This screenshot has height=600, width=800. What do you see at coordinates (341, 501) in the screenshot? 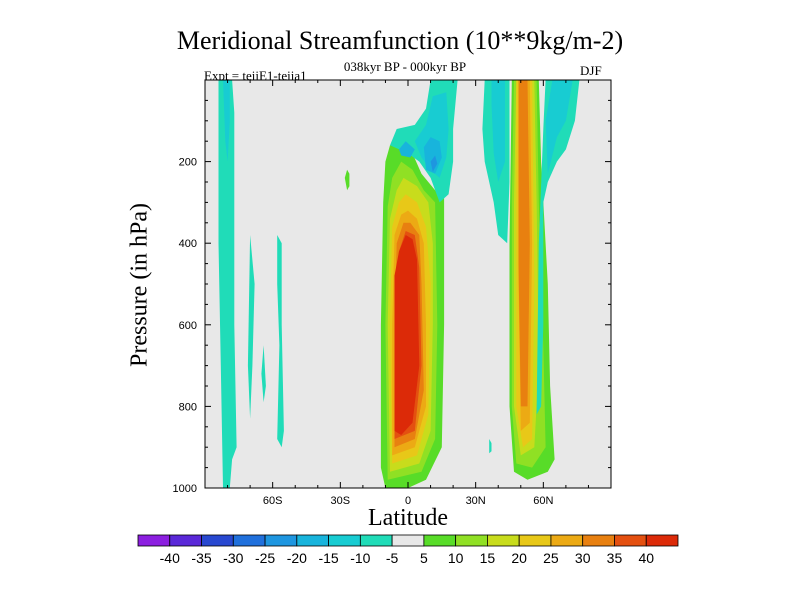
I see `x-tick-label: 30S` at bounding box center [341, 501].